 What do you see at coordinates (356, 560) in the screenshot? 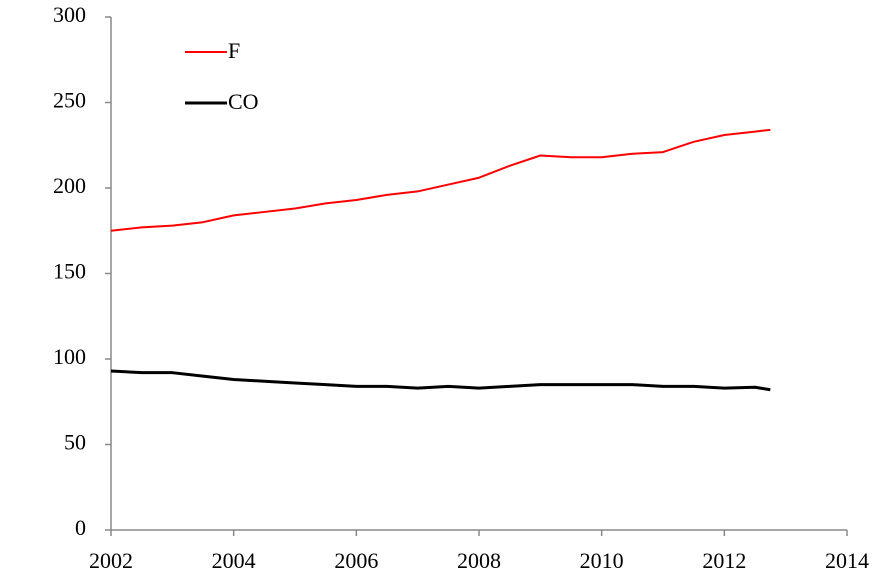
I see `x-tick-label: 2006` at bounding box center [356, 560].